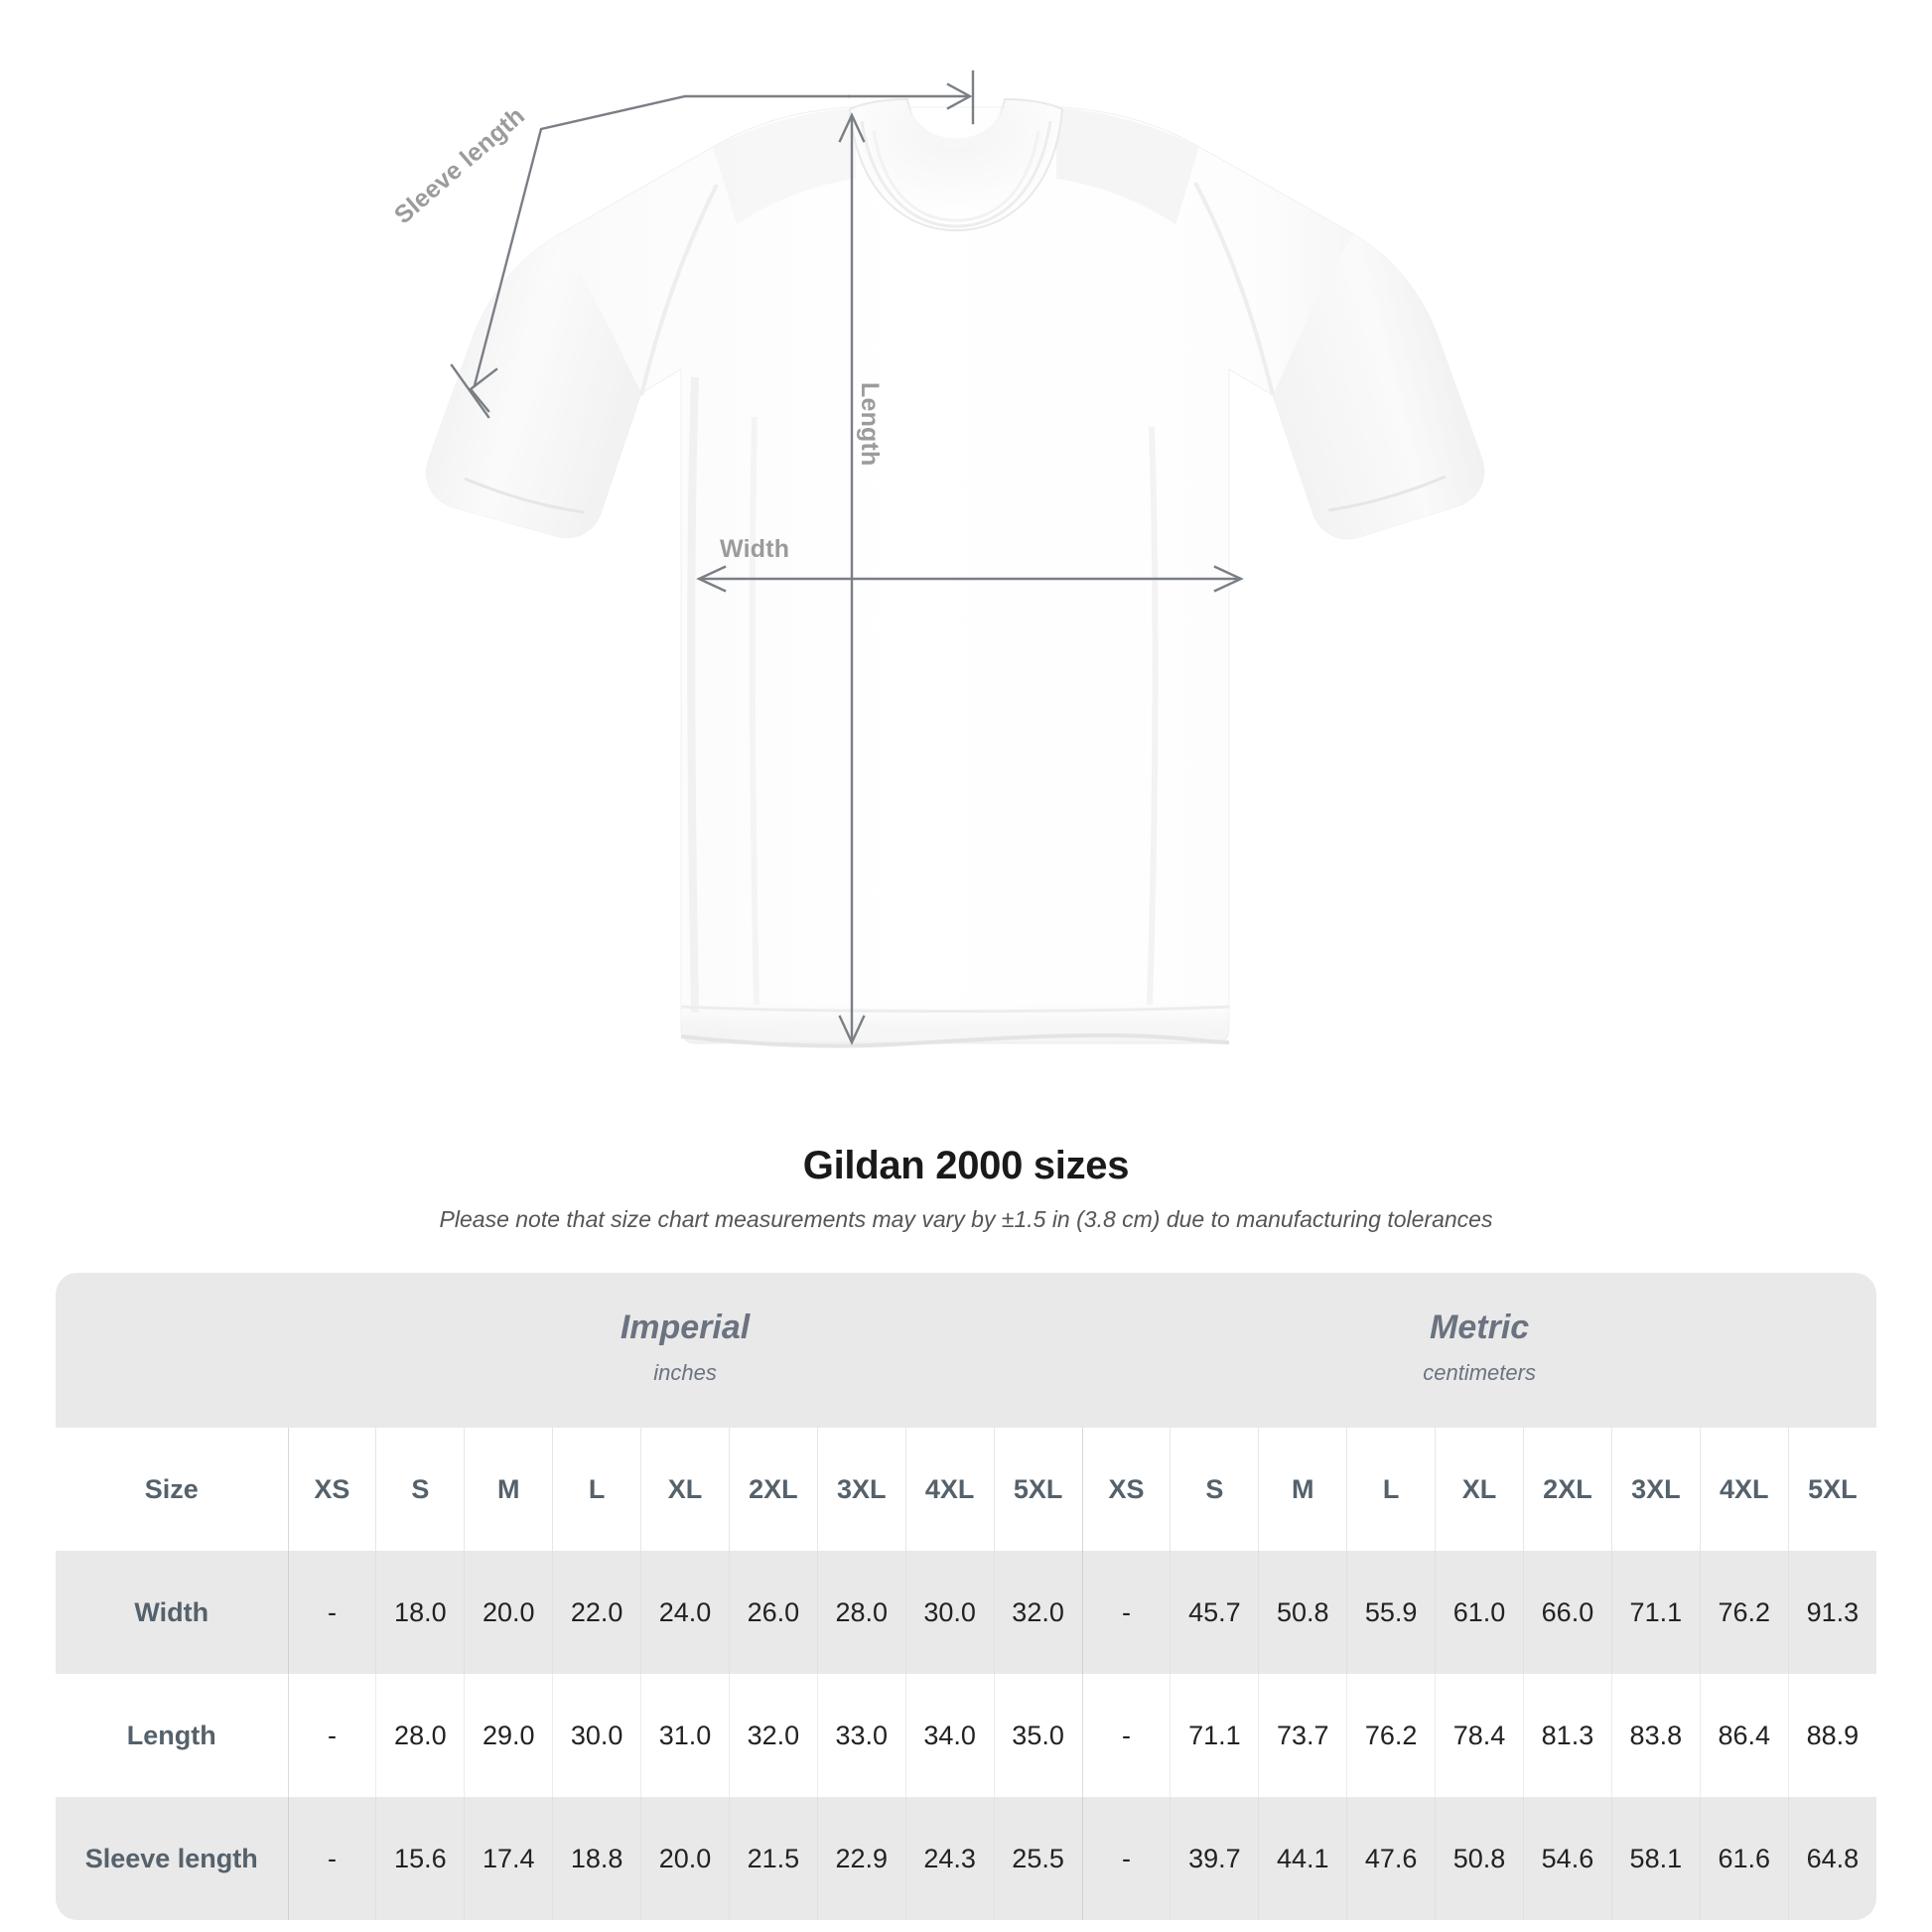 Image resolution: width=1932 pixels, height=1932 pixels. I want to click on size-header-imperial-3xl: 3XL, so click(861, 1489).